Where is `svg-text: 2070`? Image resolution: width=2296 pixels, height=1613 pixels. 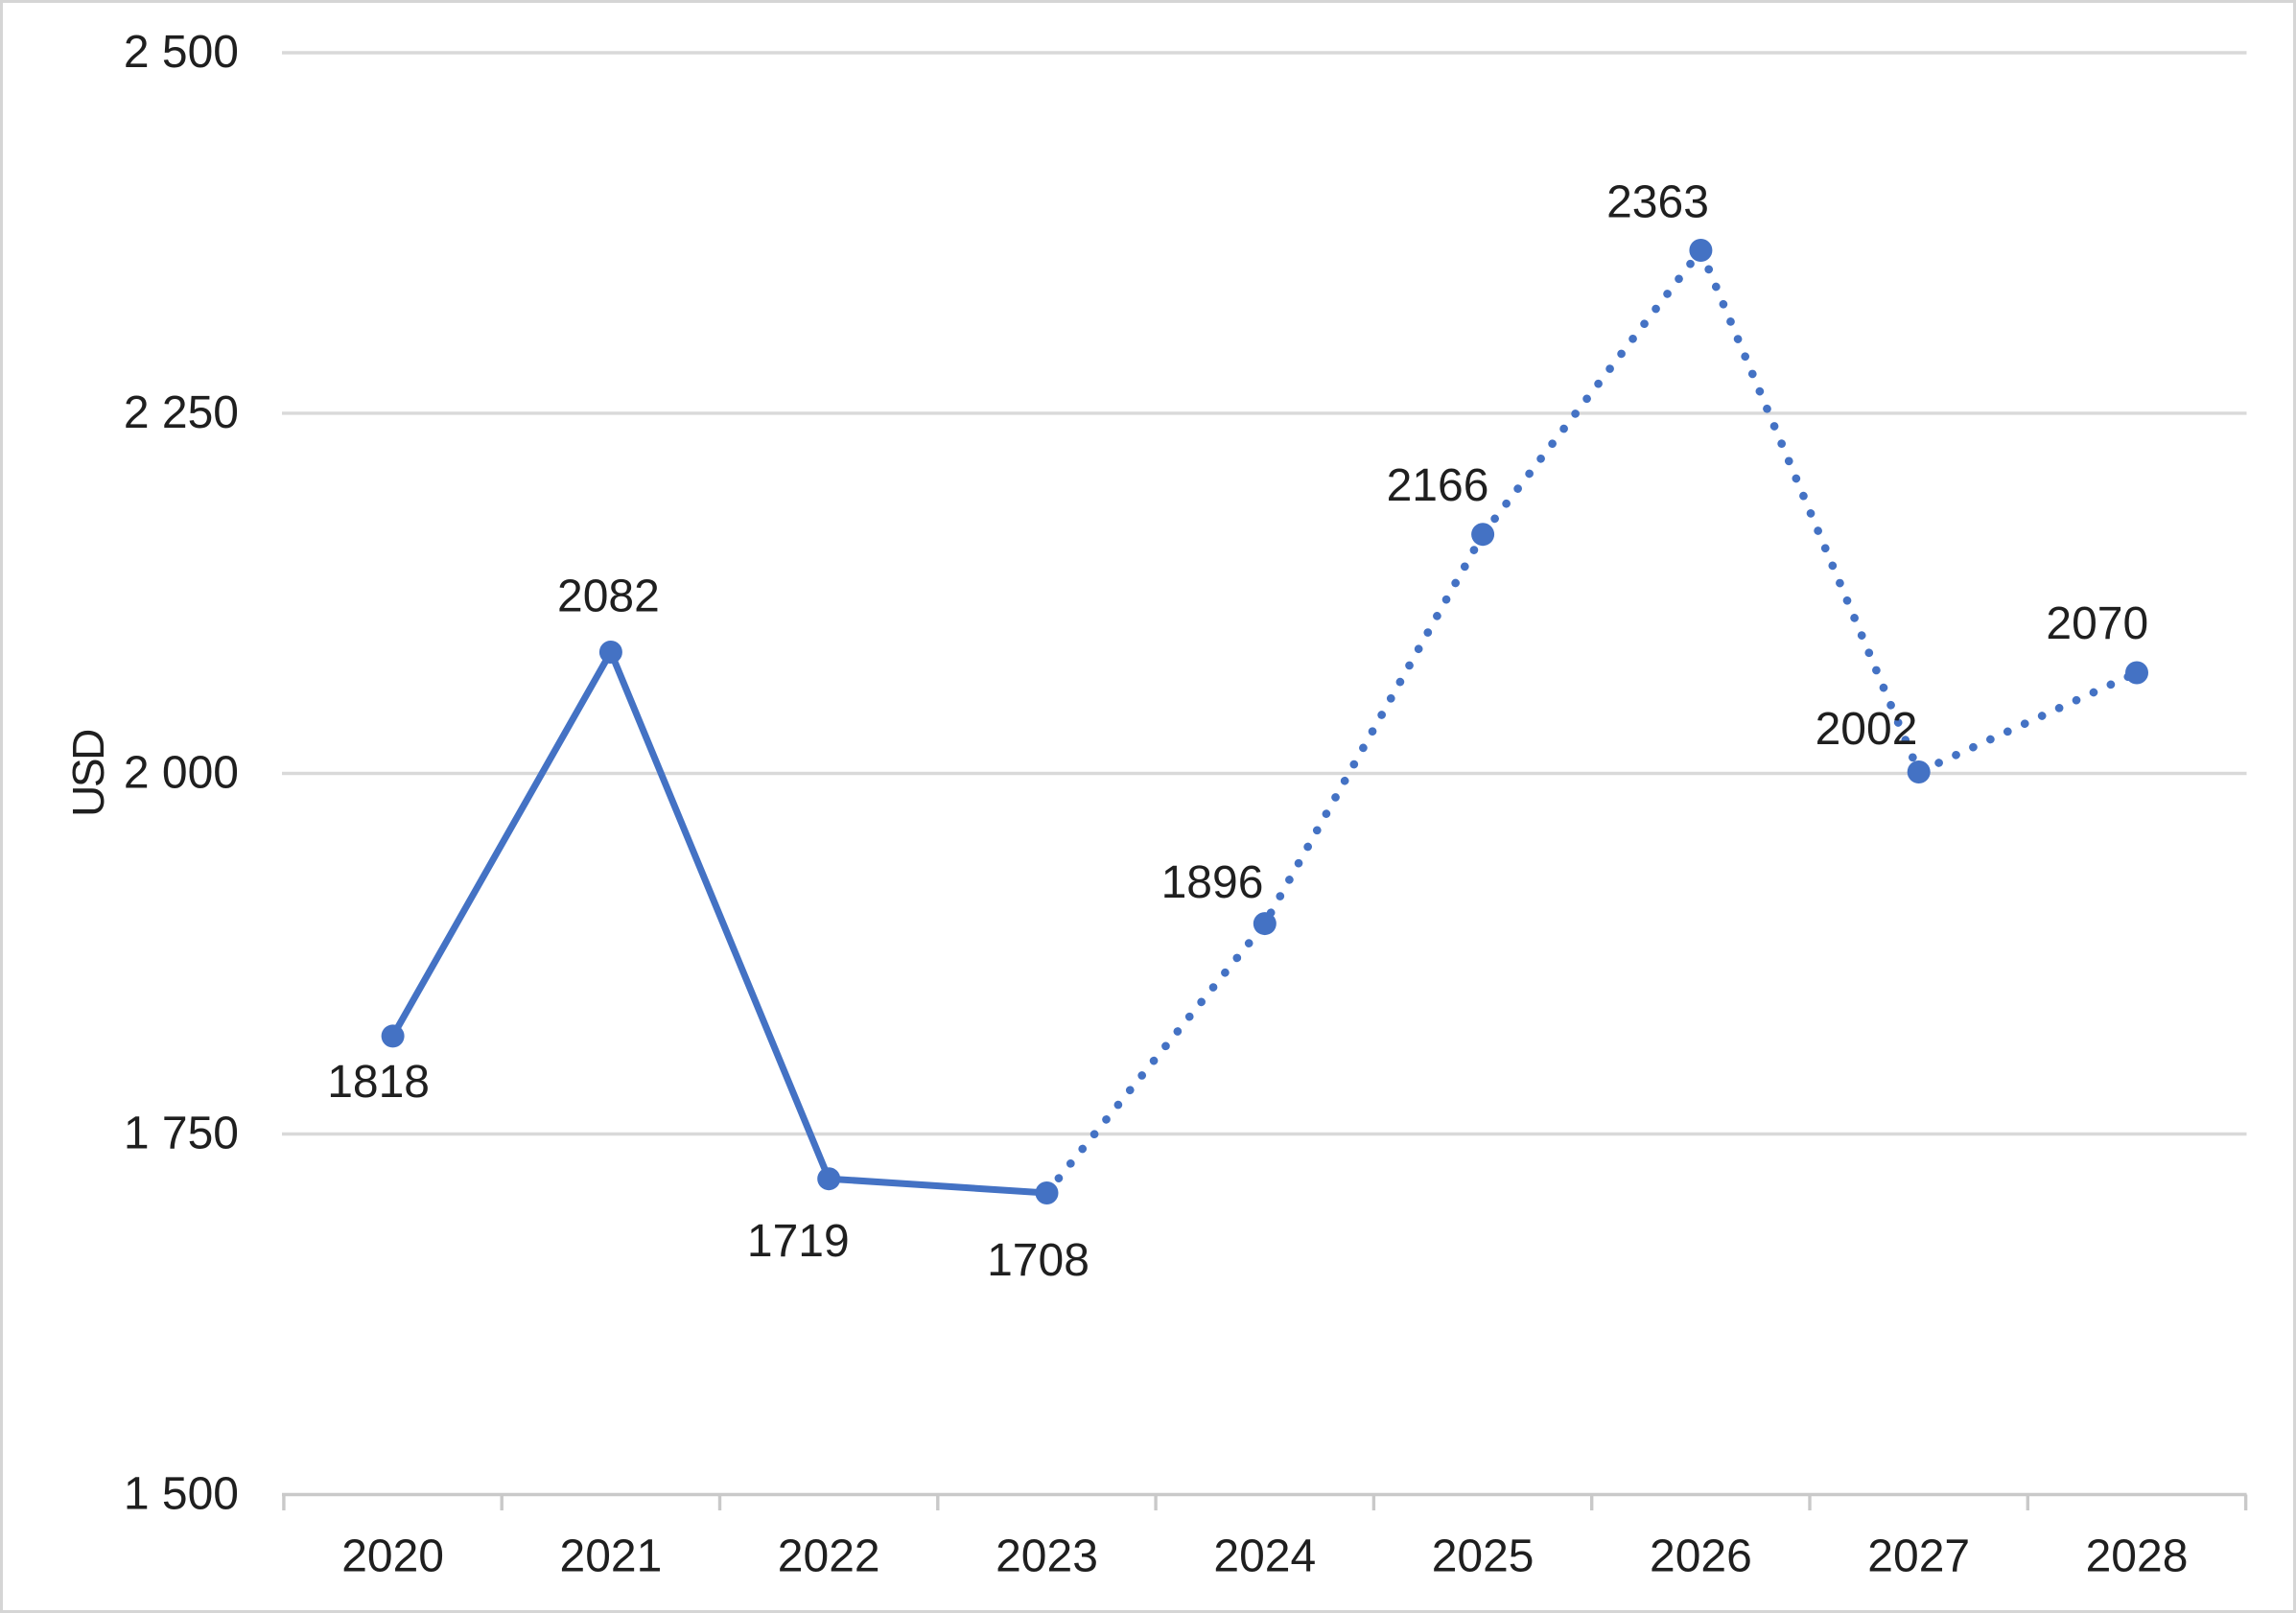
svg-text: 2070 is located at coordinates (2097, 623).